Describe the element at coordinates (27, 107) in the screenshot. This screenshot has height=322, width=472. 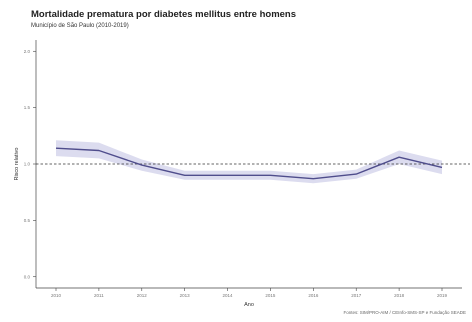
I see `y-tick-label: 1.5` at that location.